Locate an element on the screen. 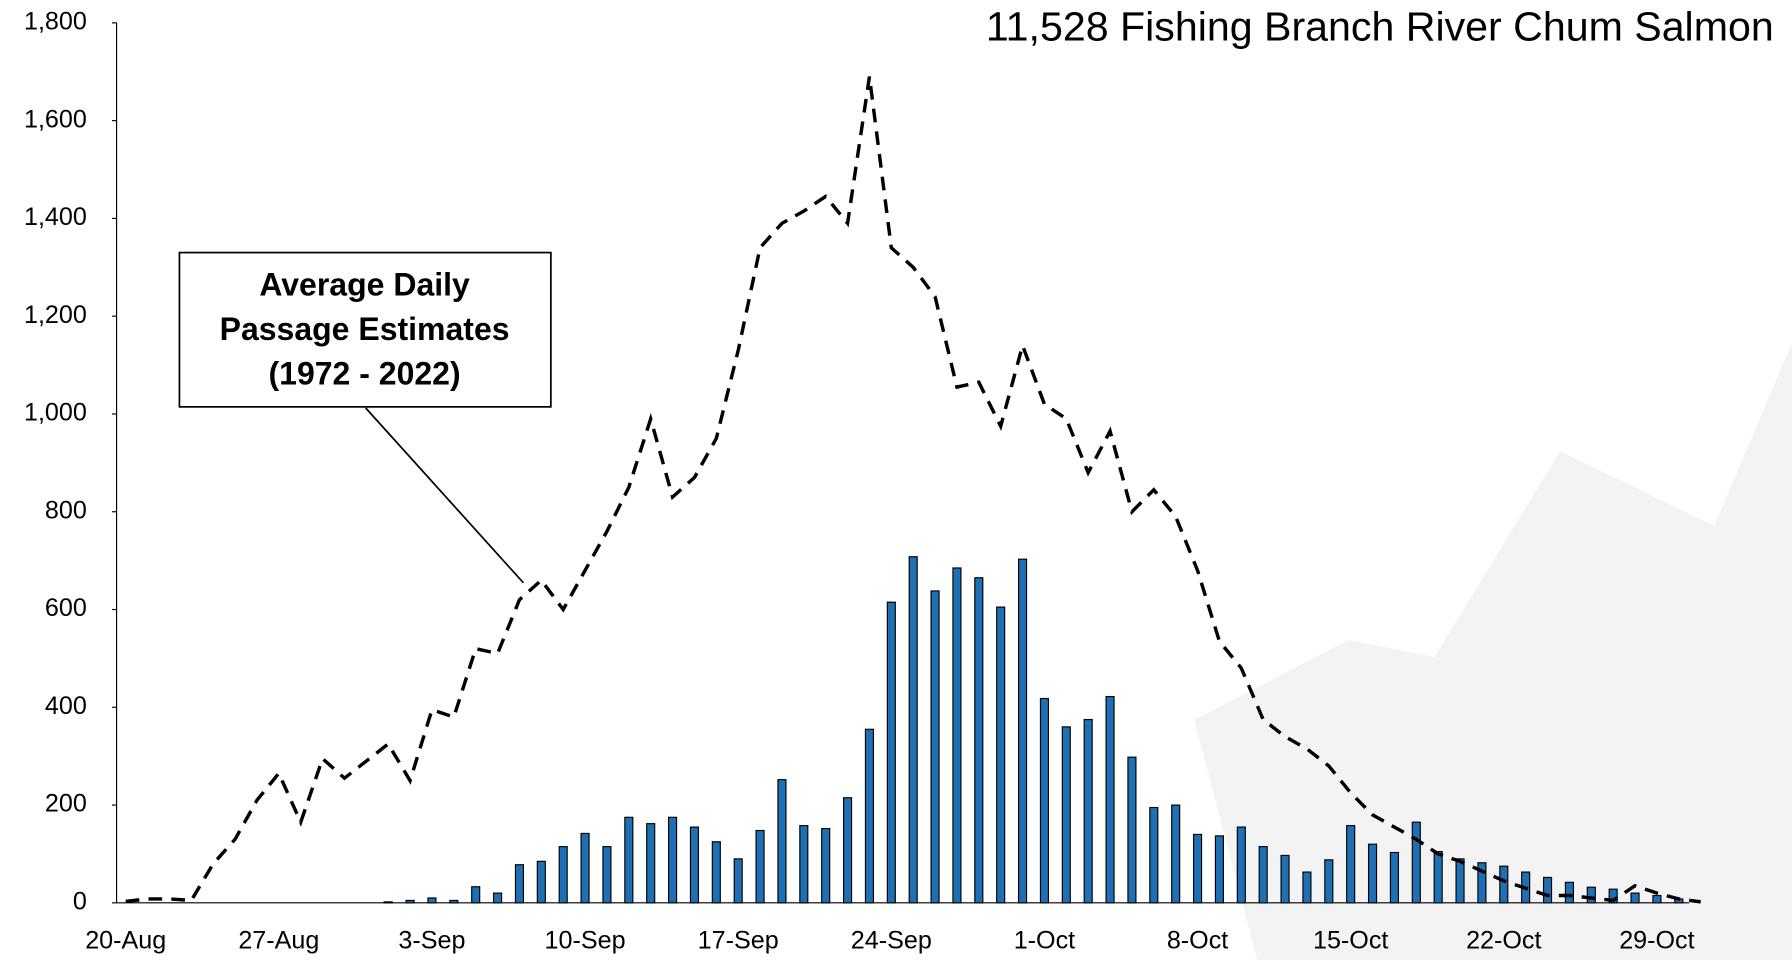 The image size is (1792, 960). x-tick-label: 17-Sep is located at coordinates (738, 940).